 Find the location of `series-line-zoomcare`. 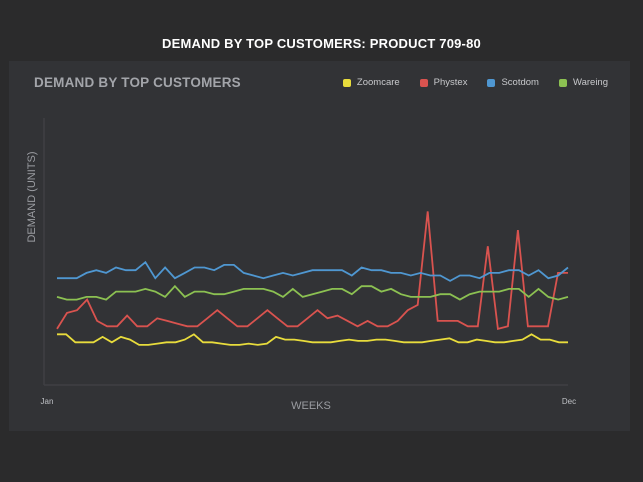

series-line-zoomcare is located at coordinates (312, 339).